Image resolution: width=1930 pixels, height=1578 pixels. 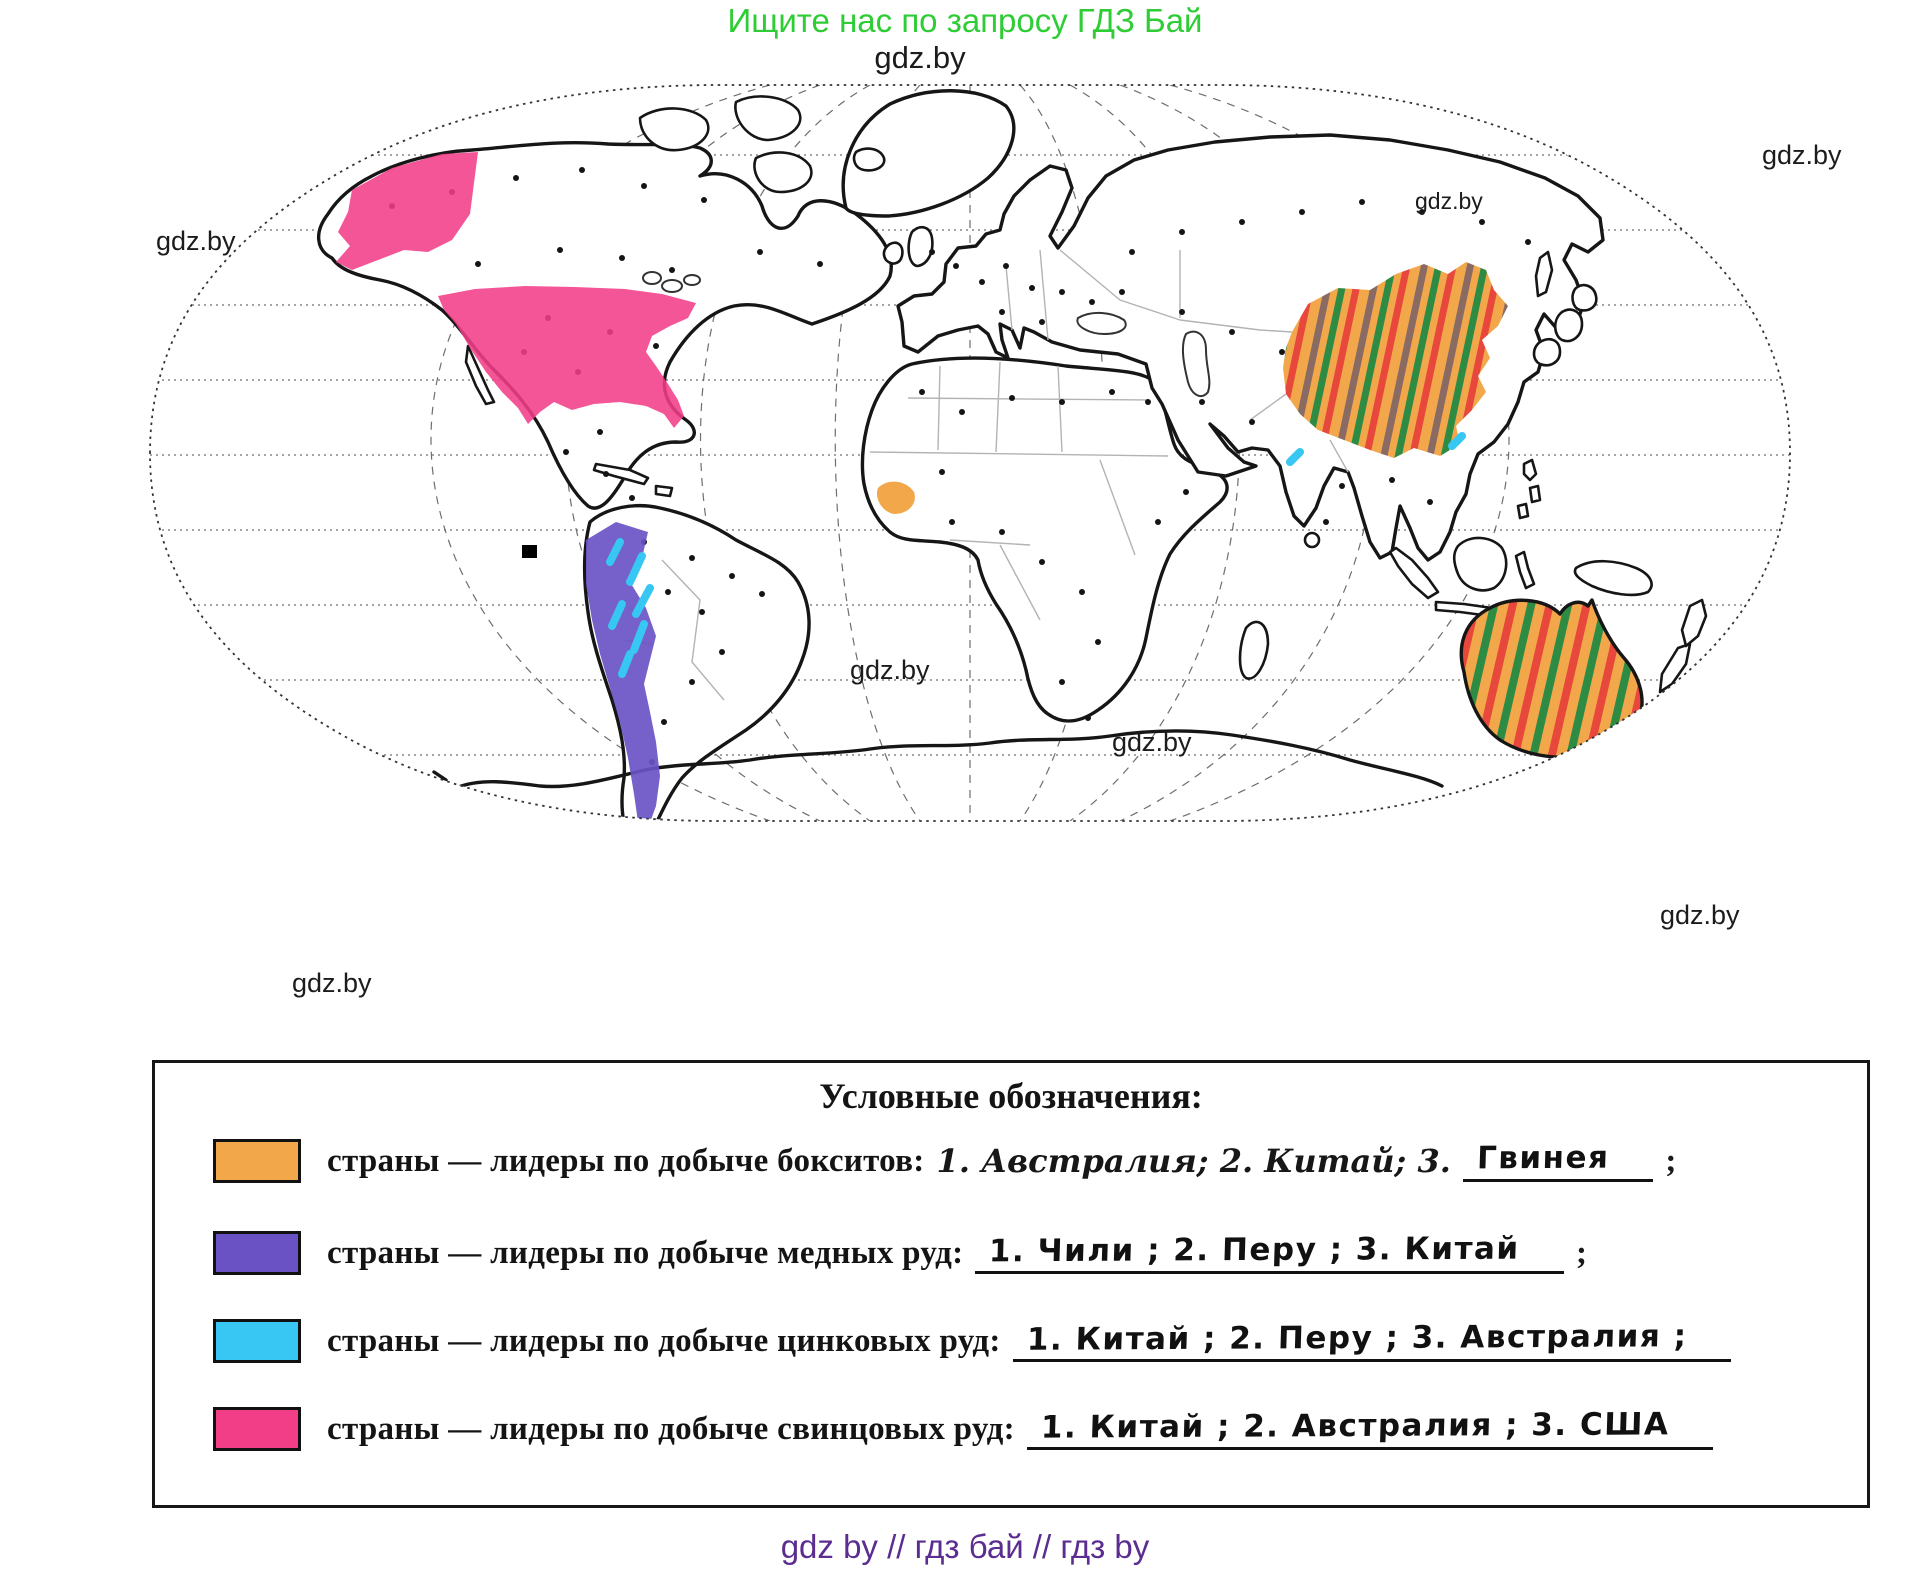 What do you see at coordinates (671, 1428) in the screenshot?
I see `legend-label: страны — лидеры по добыче свинцовых руд:` at bounding box center [671, 1428].